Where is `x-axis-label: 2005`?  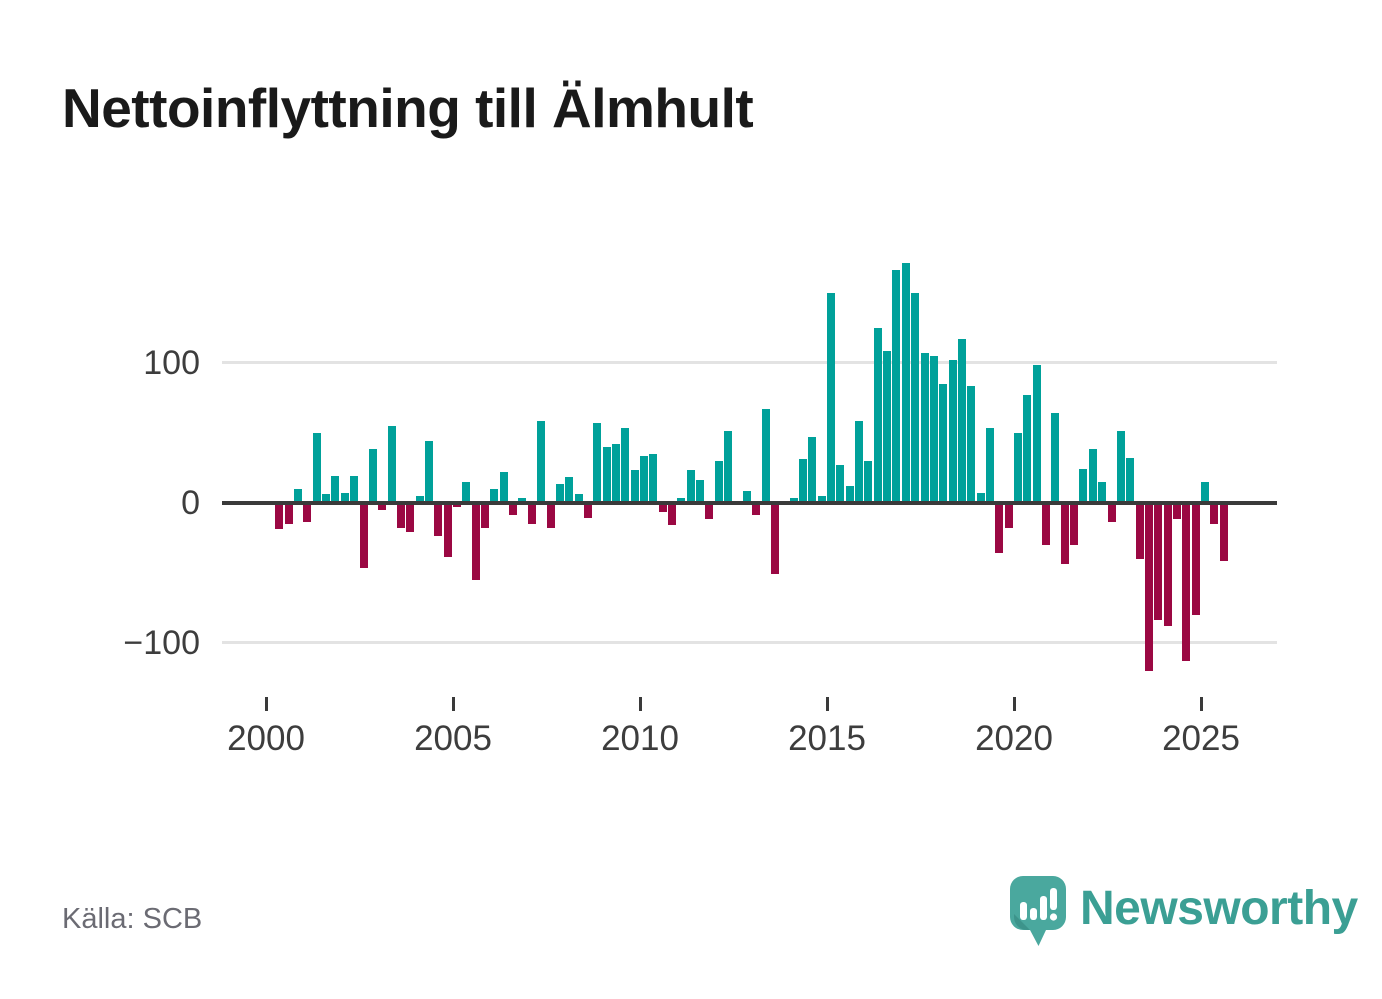 x-axis-label: 2005 is located at coordinates (453, 738).